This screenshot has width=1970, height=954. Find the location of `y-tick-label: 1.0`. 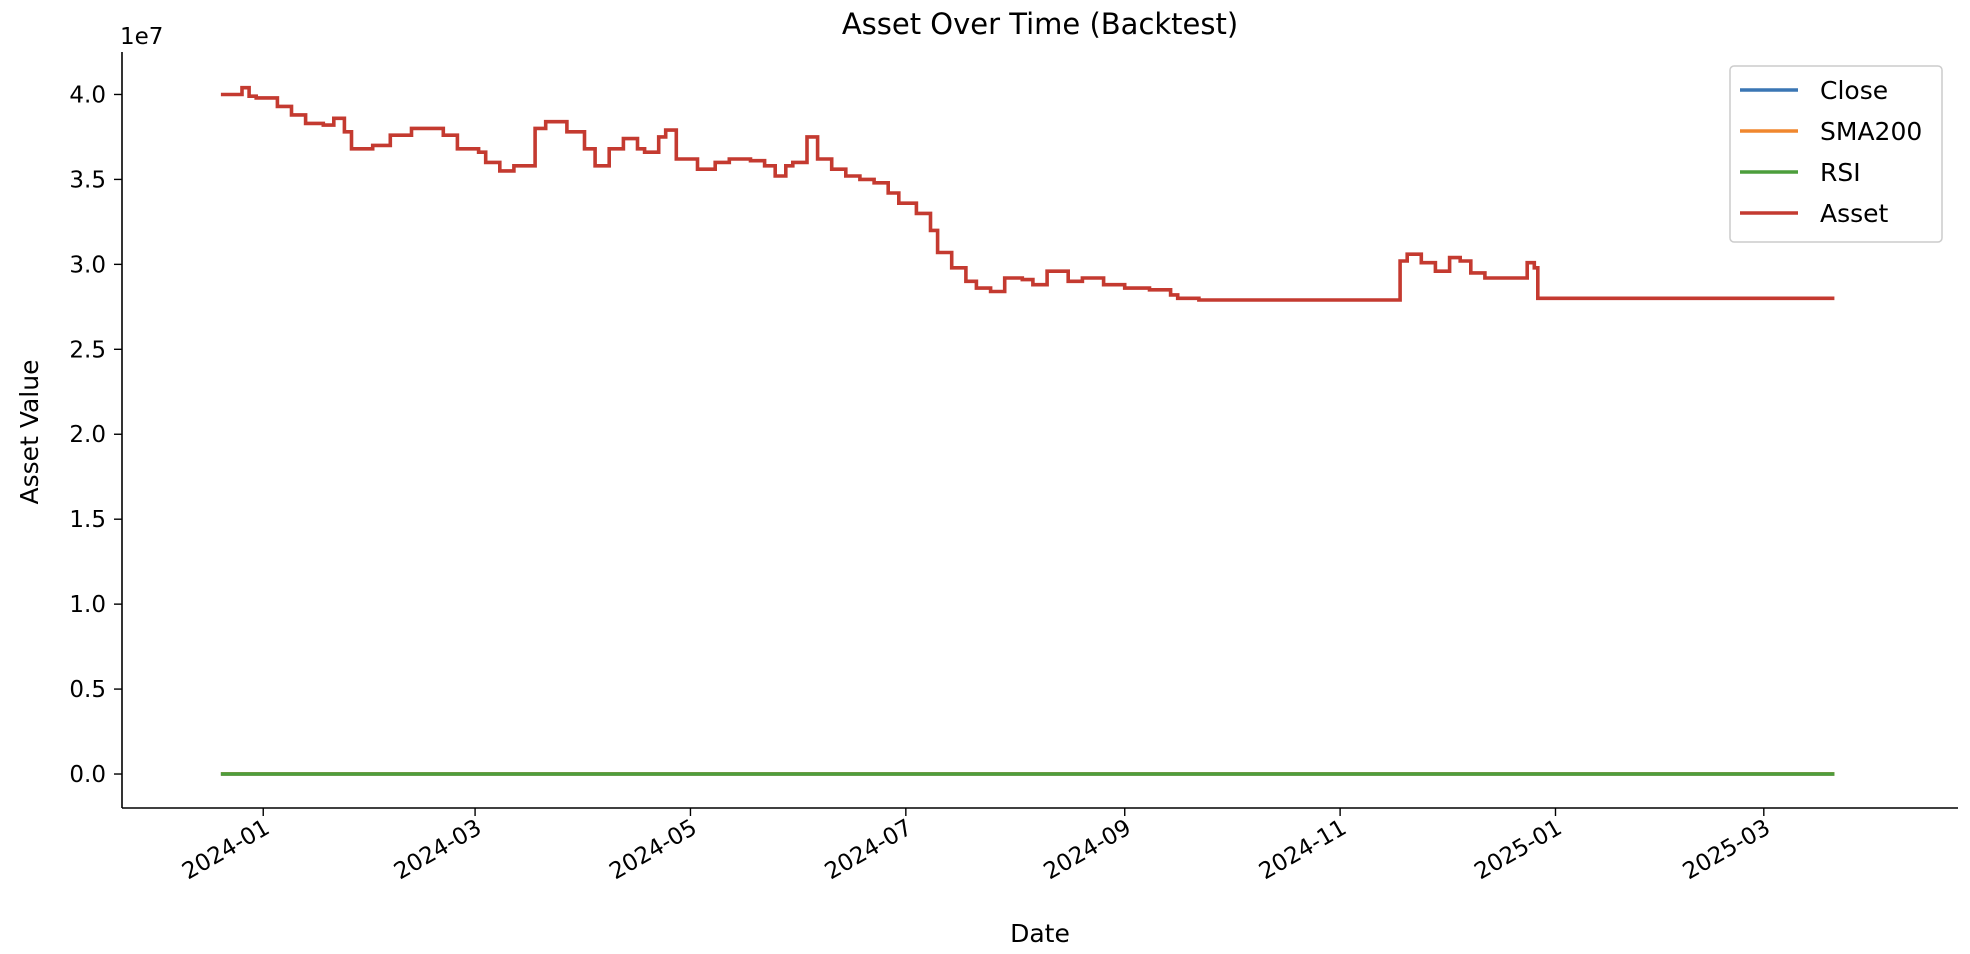

y-tick-label: 1.0 is located at coordinates (87, 605).